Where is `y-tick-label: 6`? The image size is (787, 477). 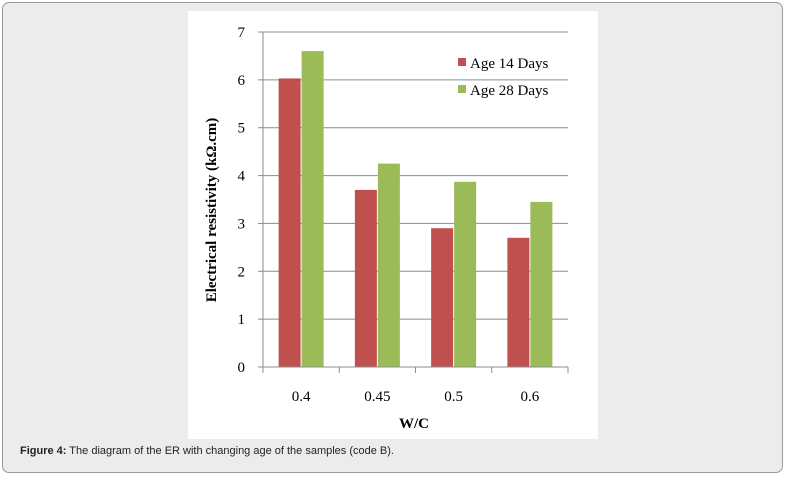
y-tick-label: 6 is located at coordinates (242, 81).